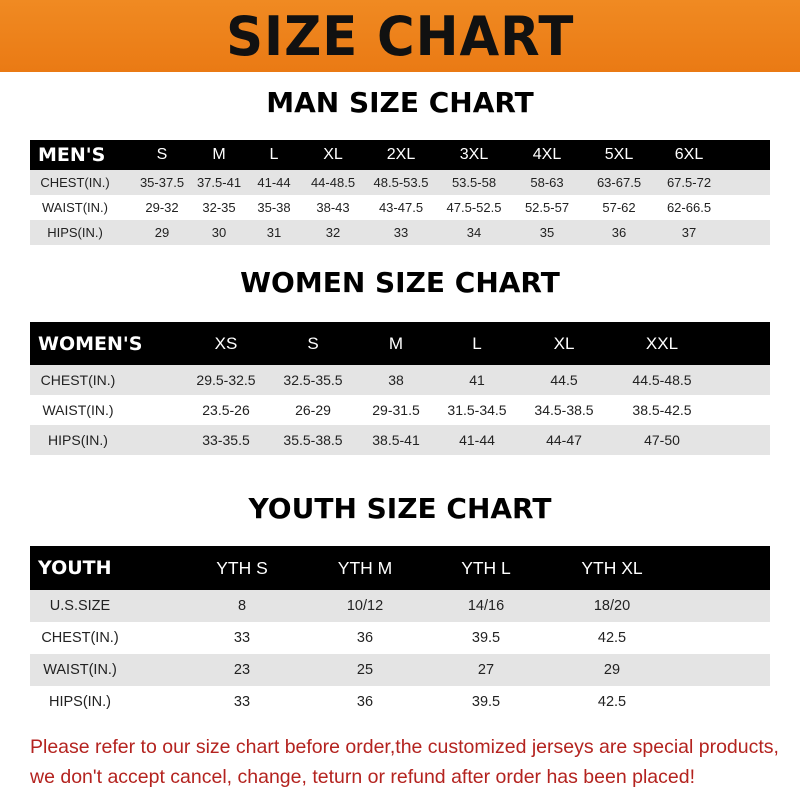  Describe the element at coordinates (400, 36) in the screenshot. I see `banner-title: SIZE CHART` at that location.